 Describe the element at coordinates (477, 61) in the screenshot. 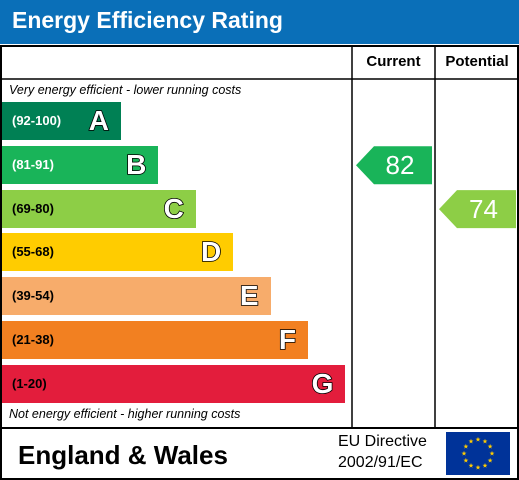

I see `potential-column-header: Potential` at that location.